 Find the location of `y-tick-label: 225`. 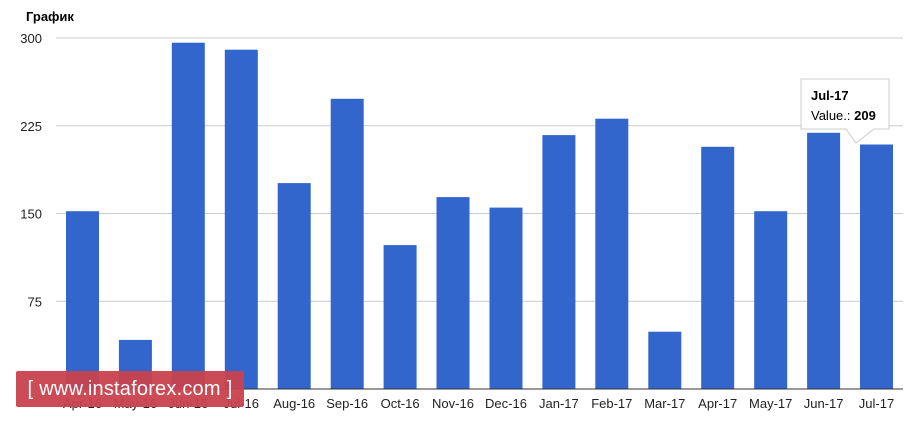

y-tick-label: 225 is located at coordinates (31, 126).